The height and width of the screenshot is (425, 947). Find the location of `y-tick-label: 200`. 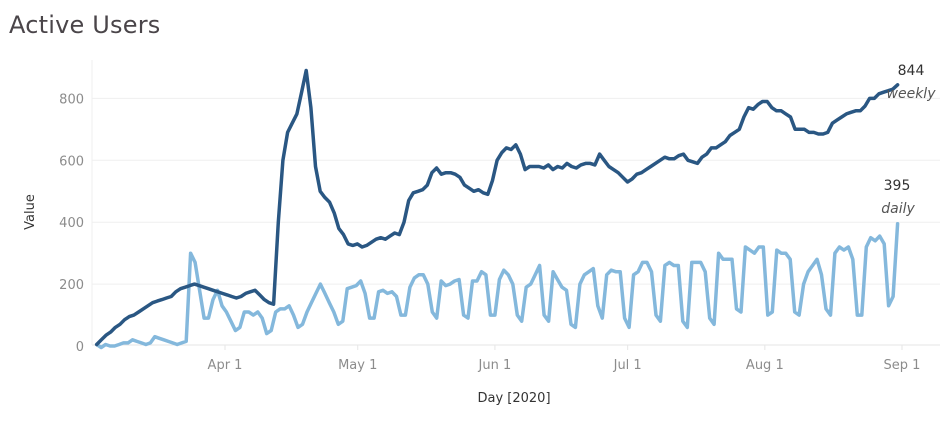

y-tick-label: 200 is located at coordinates (71, 285).